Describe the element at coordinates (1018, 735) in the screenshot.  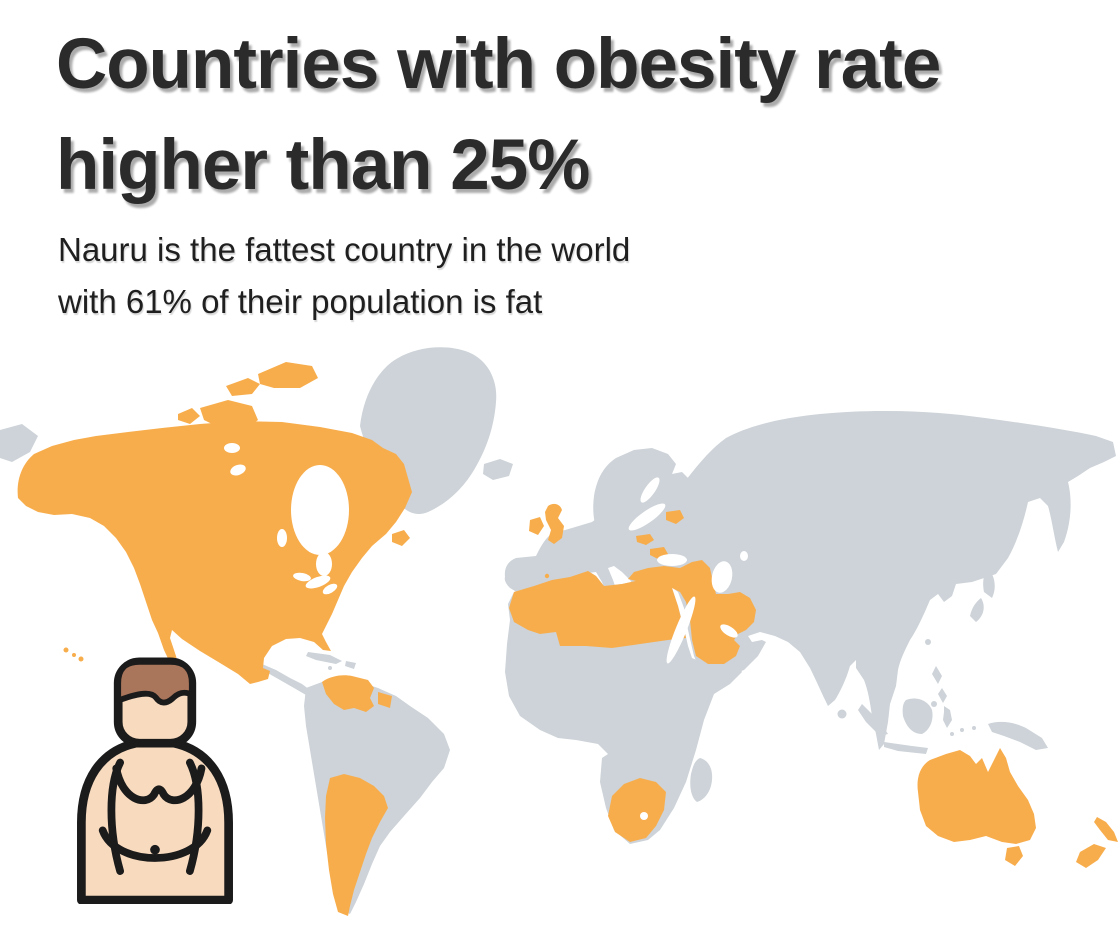
I see `region-new-guinea` at that location.